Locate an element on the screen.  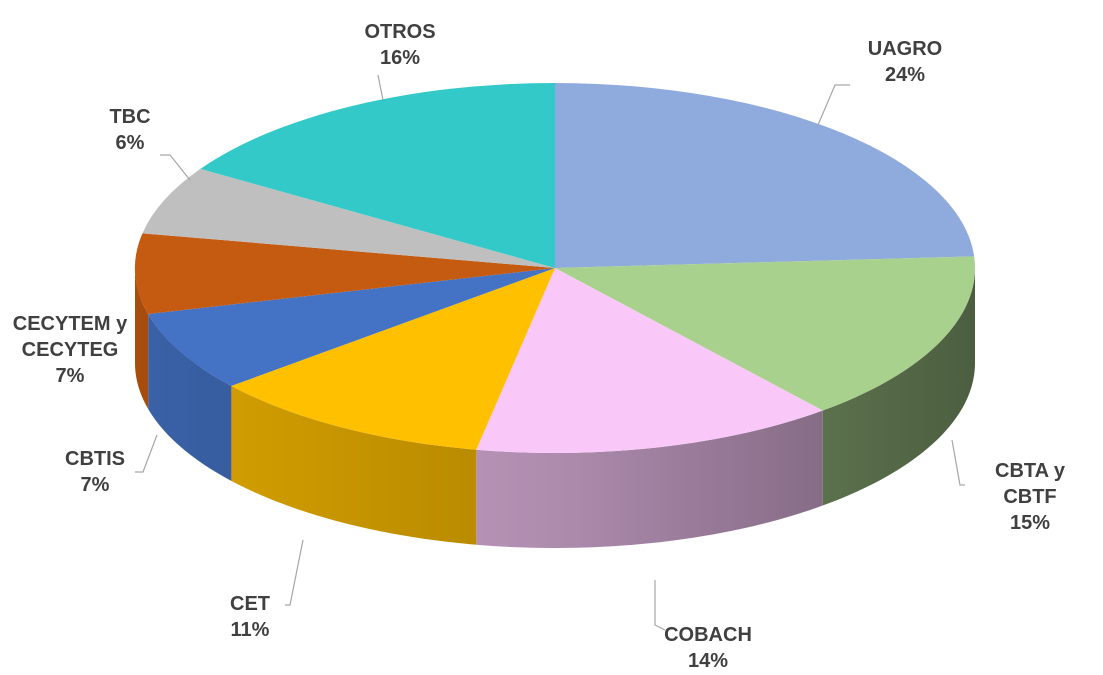
data-label: COBACH 14% is located at coordinates (708, 648).